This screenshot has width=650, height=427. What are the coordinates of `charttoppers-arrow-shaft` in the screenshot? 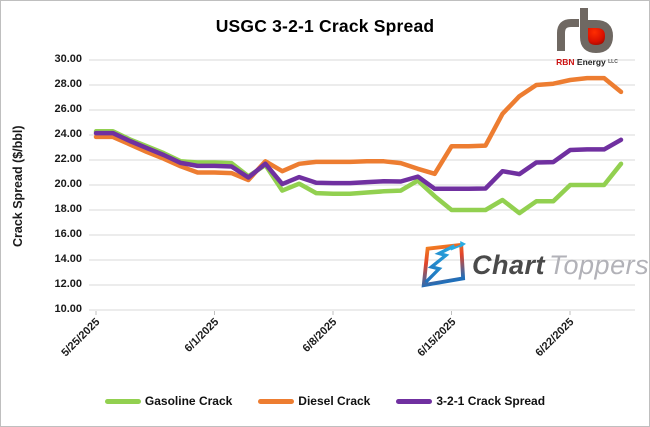 It's located at (456, 247).